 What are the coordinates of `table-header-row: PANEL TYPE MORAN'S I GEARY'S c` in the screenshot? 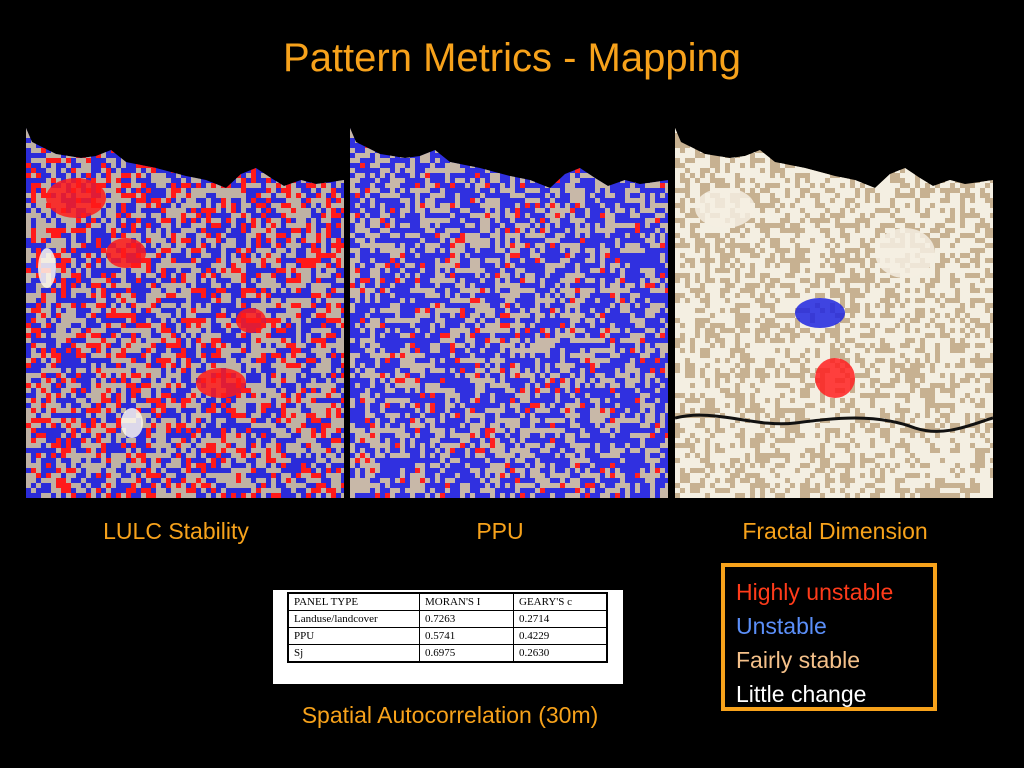 It's located at (447, 601).